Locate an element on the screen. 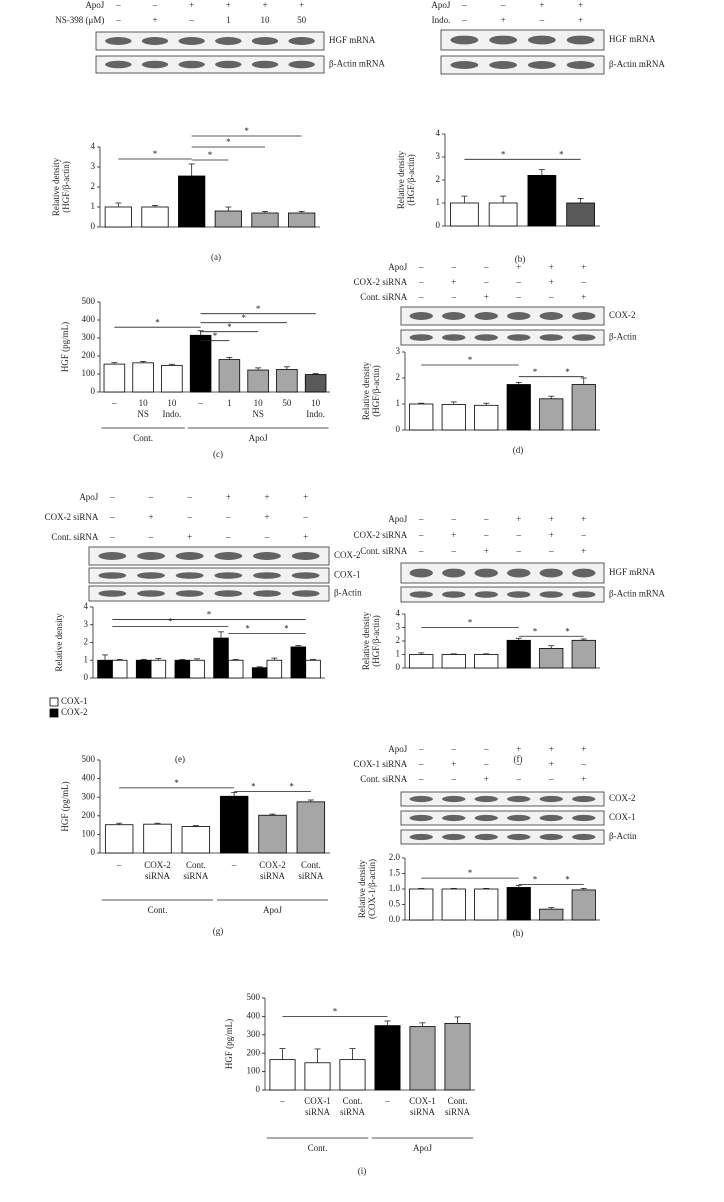 This screenshot has width=724, height=1202. blot-label: HGF mRNA is located at coordinates (352, 40).